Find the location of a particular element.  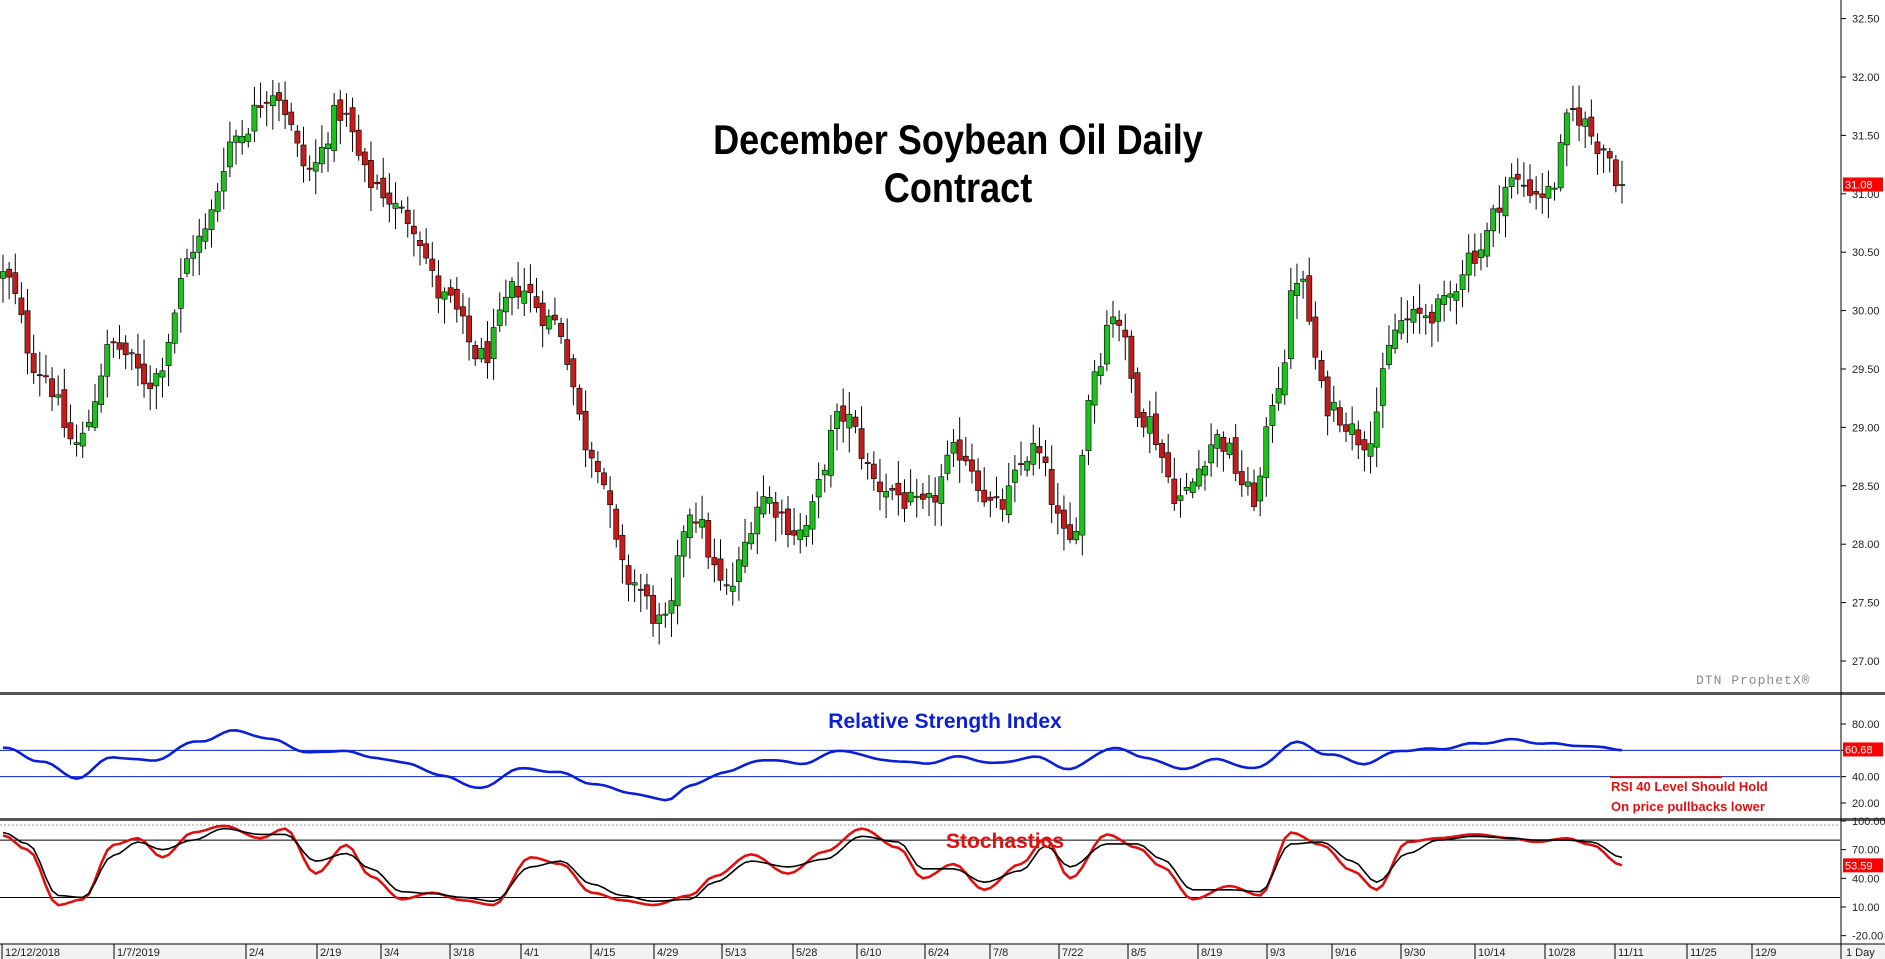

price-tick-label: 29.50 is located at coordinates (1866, 370).